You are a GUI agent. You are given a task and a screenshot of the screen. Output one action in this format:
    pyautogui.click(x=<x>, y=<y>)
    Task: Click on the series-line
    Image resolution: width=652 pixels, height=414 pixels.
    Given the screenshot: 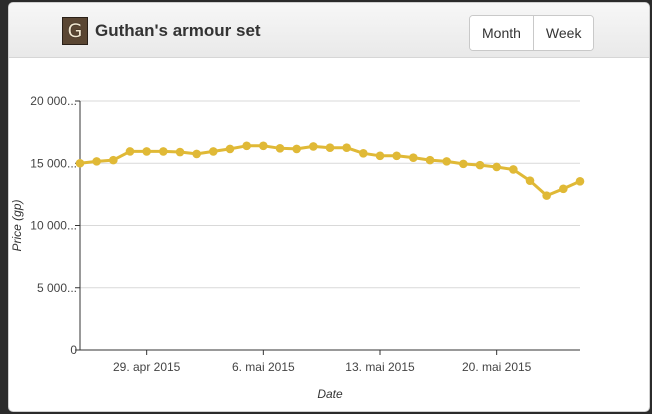 What is the action you would take?
    pyautogui.click(x=330, y=171)
    